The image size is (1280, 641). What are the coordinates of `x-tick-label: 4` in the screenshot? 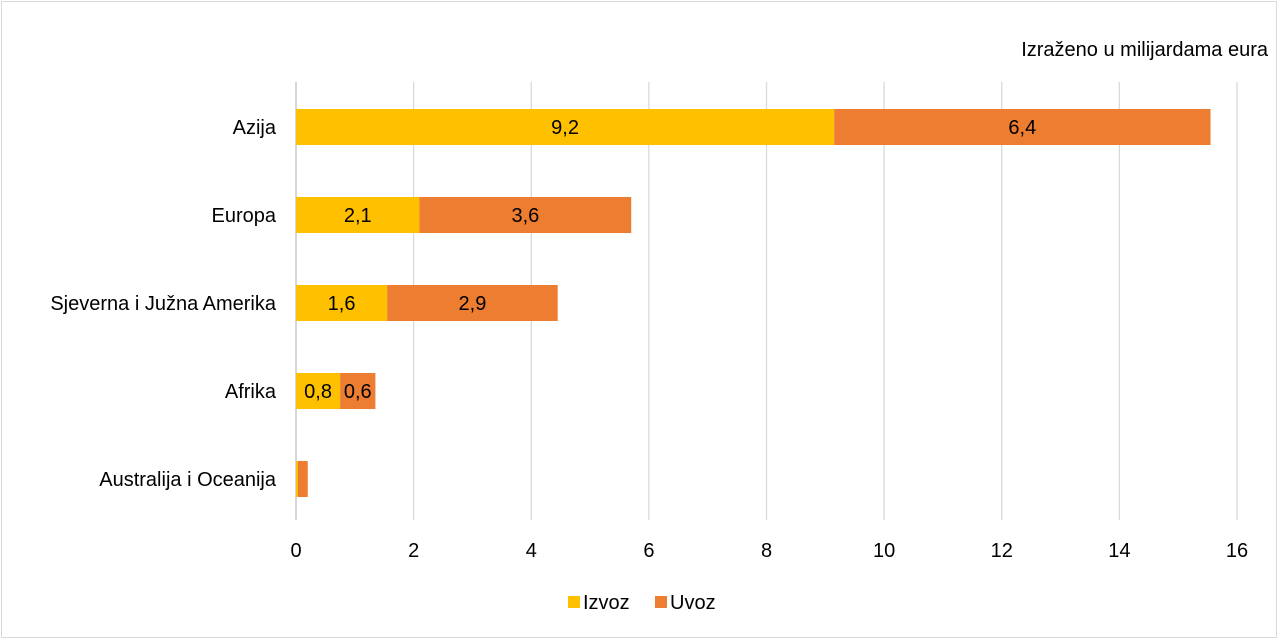 It's located at (531, 551).